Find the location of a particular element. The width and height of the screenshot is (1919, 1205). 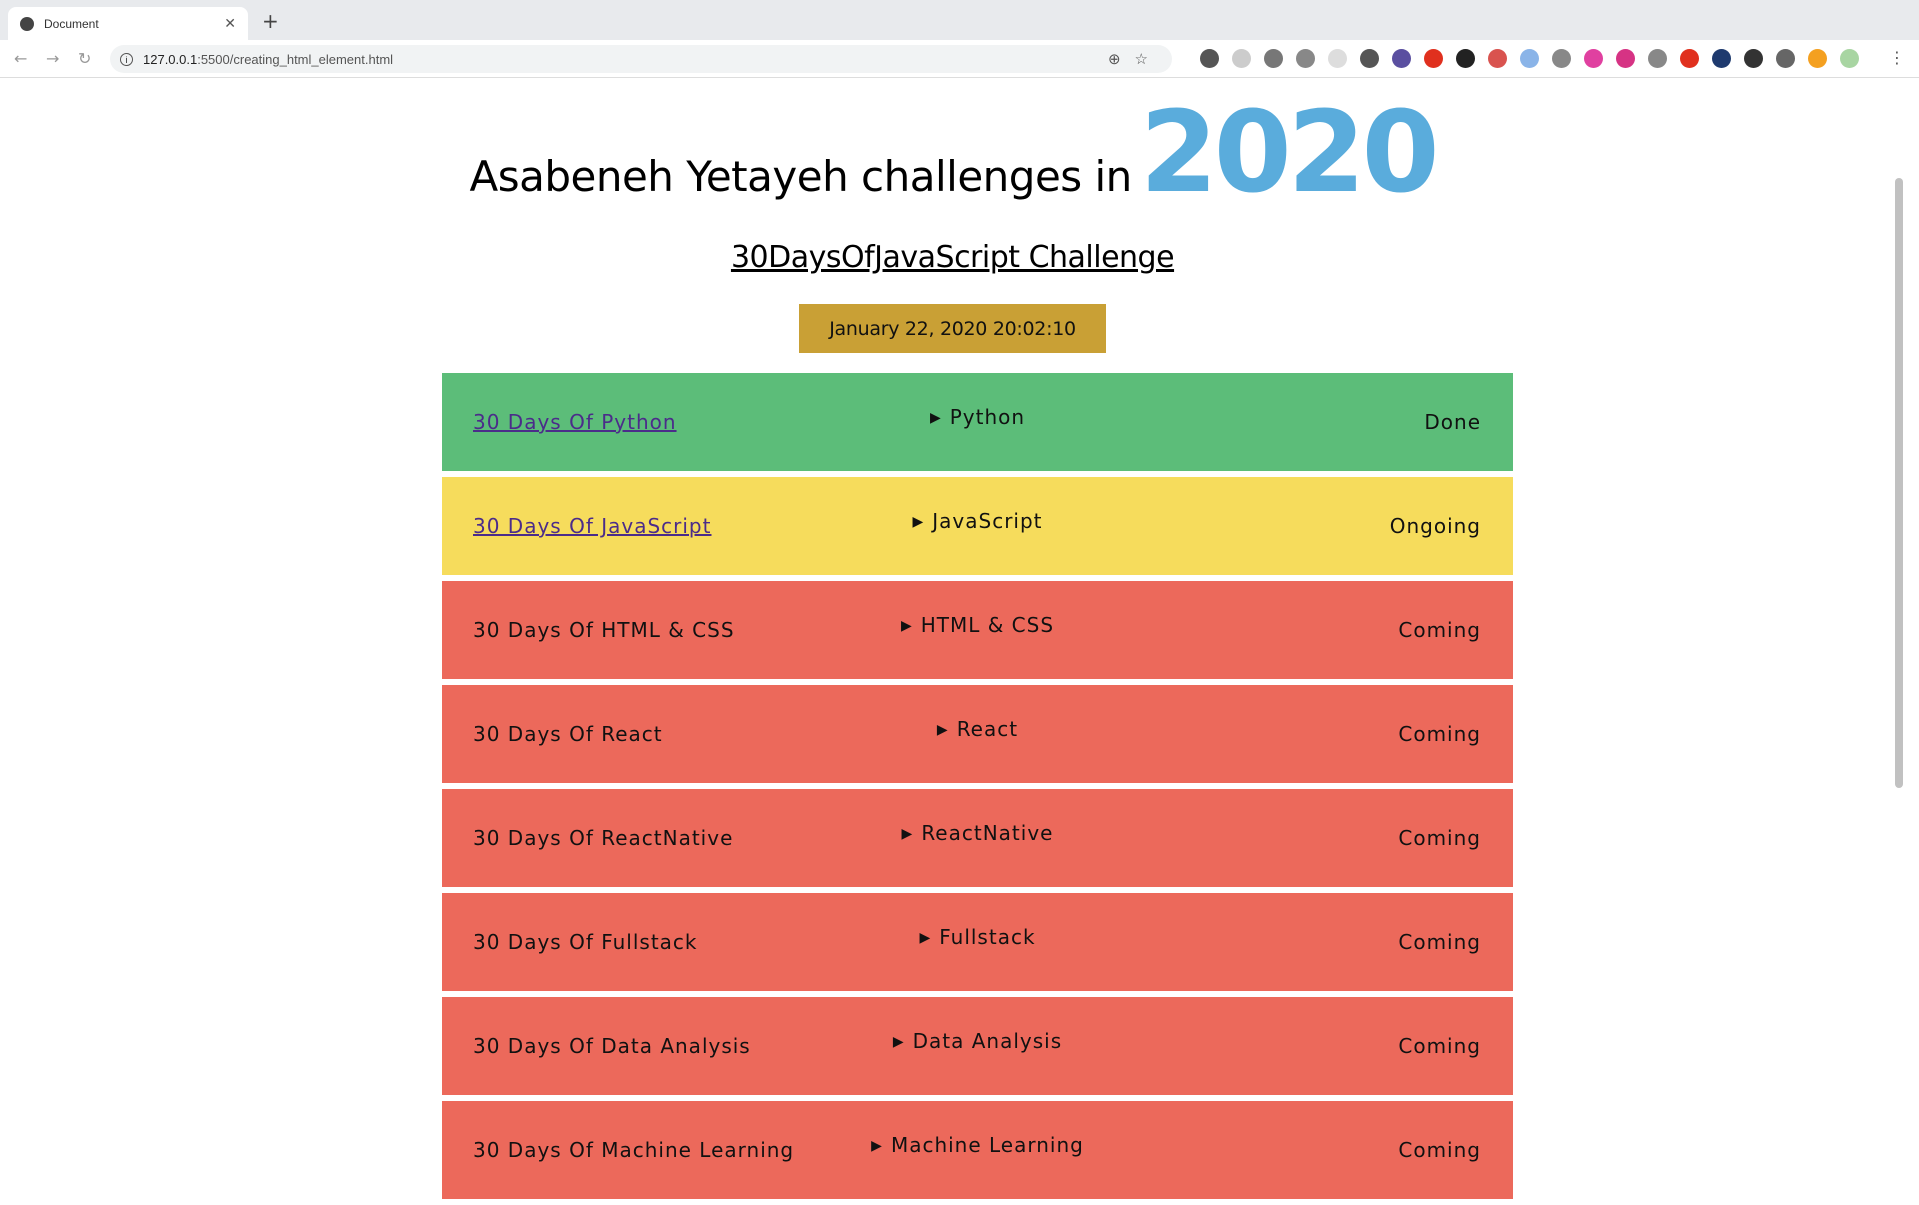

challenge-topic: Machine Learning is located at coordinates (987, 1145).